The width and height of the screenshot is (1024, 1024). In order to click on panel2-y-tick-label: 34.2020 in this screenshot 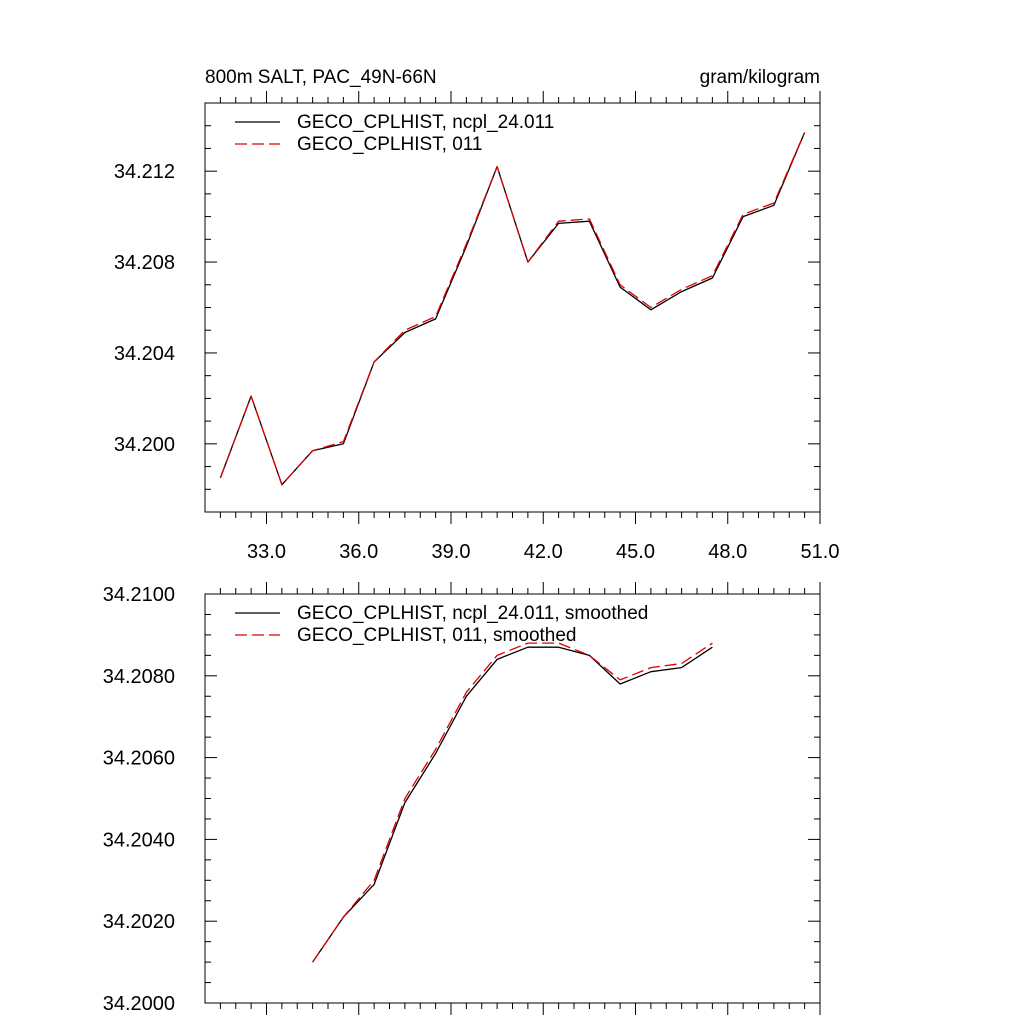, I will do `click(139, 922)`.